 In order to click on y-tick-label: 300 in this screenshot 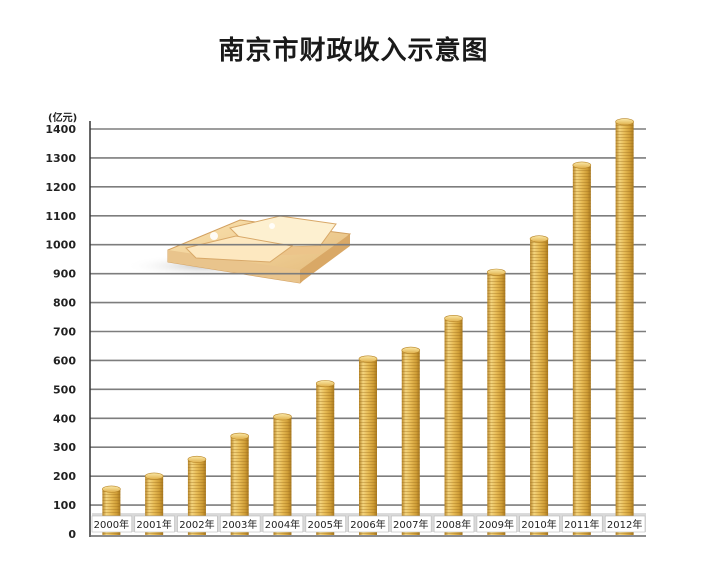, I will do `click(64, 447)`.